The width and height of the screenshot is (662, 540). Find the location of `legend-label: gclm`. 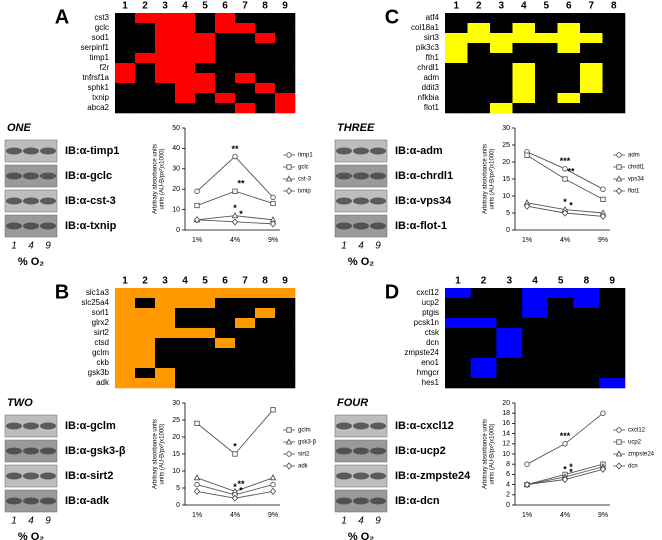

legend-label: gclm is located at coordinates (304, 431).